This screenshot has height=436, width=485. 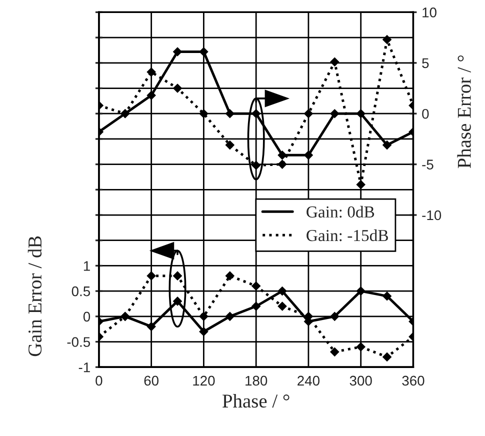 What do you see at coordinates (257, 381) in the screenshot?
I see `x-tick-label: 180` at bounding box center [257, 381].